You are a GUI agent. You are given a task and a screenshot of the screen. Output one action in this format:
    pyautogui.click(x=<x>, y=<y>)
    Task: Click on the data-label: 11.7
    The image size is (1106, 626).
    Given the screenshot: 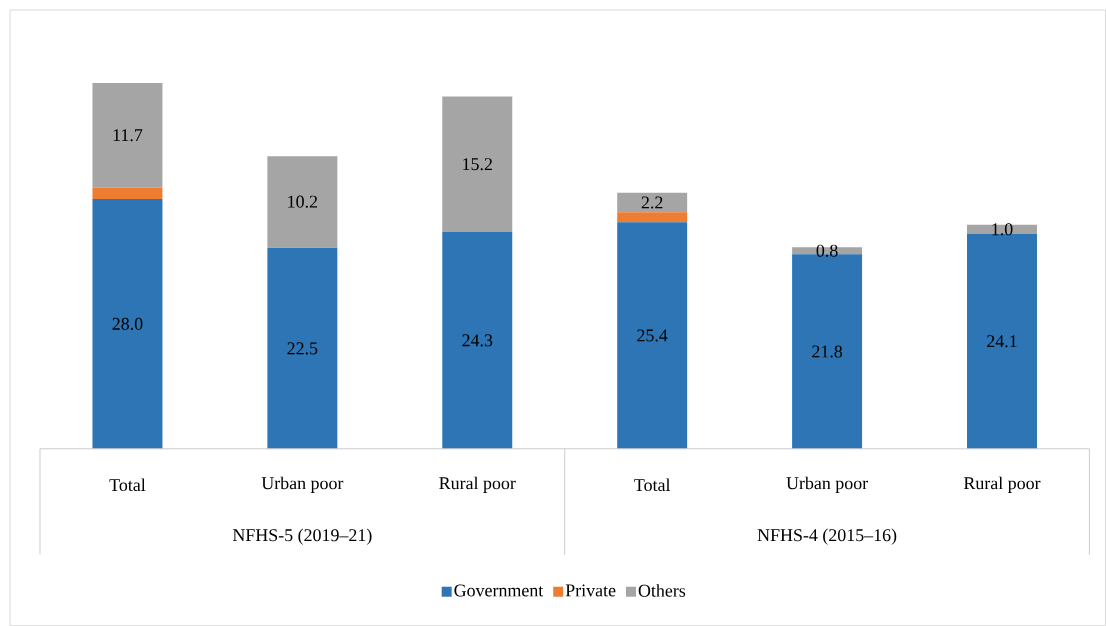 What is the action you would take?
    pyautogui.click(x=128, y=135)
    